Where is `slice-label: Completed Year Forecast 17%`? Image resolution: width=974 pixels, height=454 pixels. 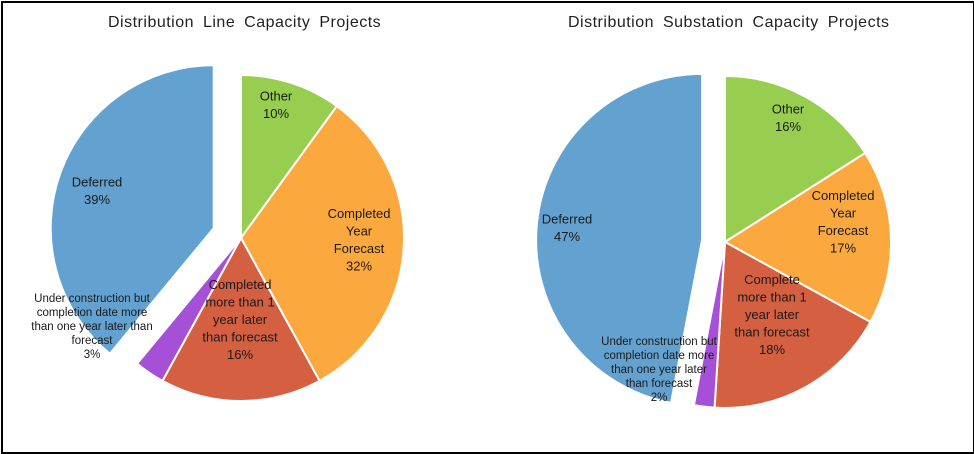 slice-label: Completed Year Forecast 17% is located at coordinates (843, 222).